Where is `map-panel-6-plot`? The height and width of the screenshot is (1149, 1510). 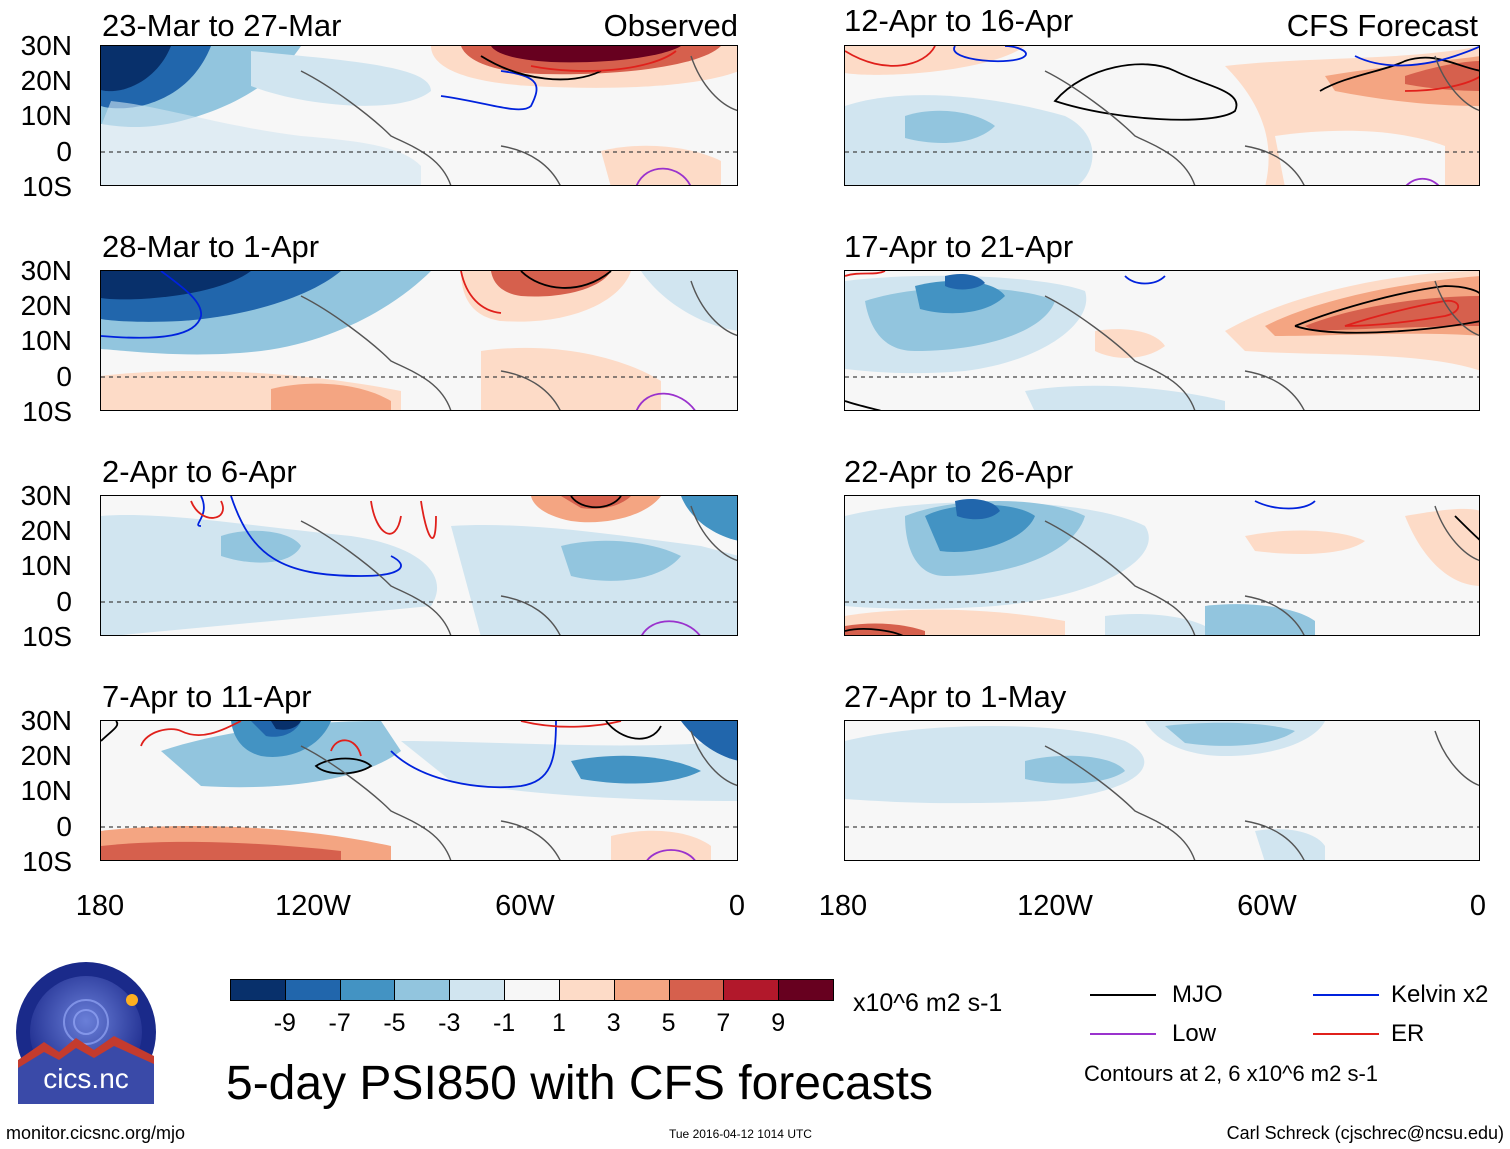
map-panel-6-plot is located at coordinates (1162, 340).